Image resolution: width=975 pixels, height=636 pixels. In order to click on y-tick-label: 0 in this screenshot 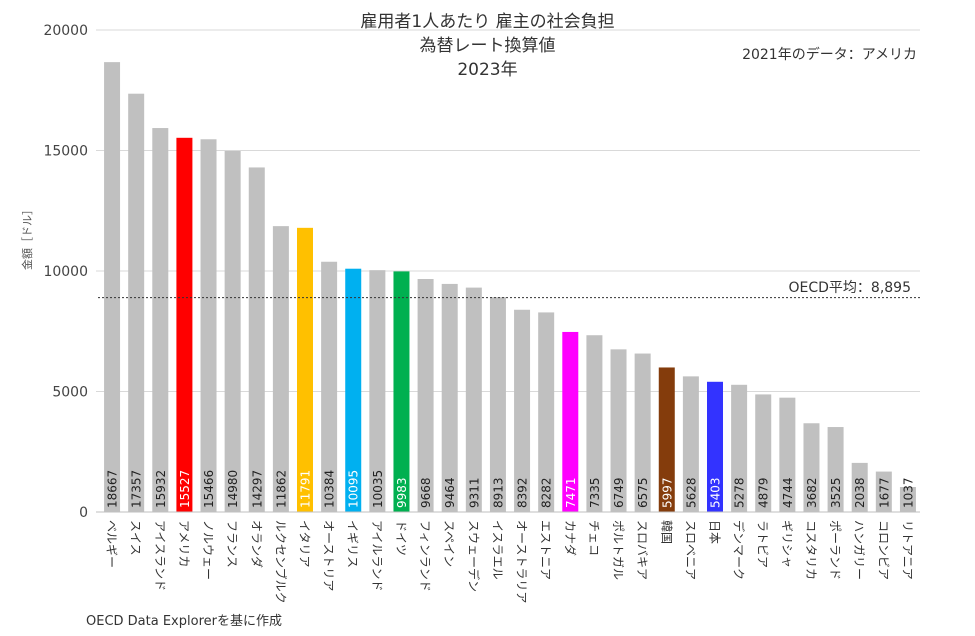, I will do `click(83, 513)`.